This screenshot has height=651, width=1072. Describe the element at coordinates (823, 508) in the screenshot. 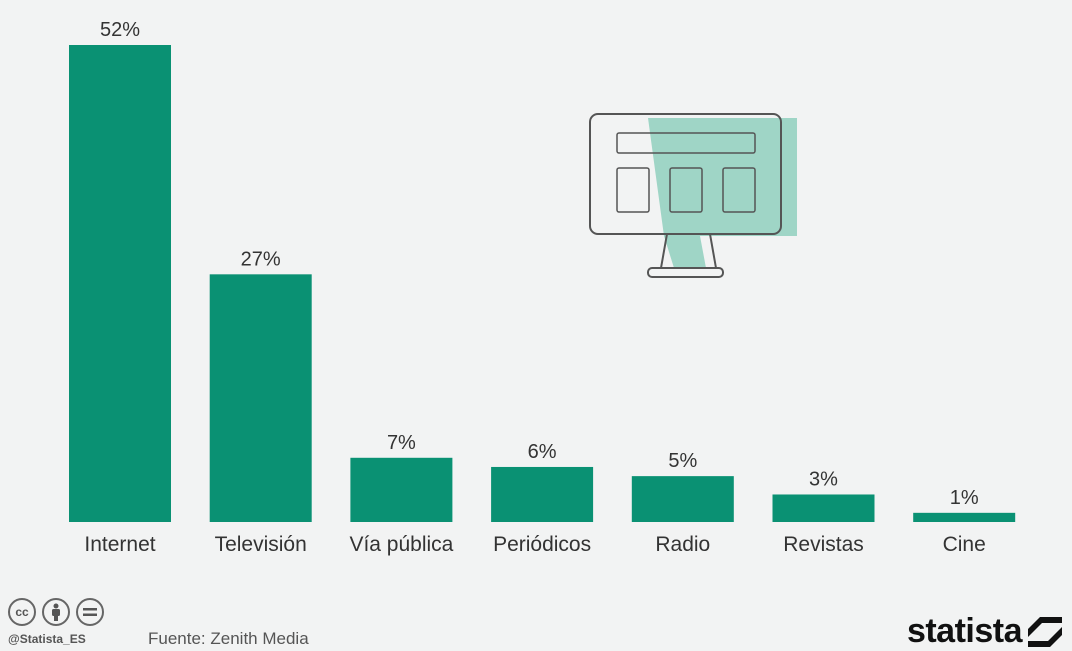

I see `bar-revistas` at that location.